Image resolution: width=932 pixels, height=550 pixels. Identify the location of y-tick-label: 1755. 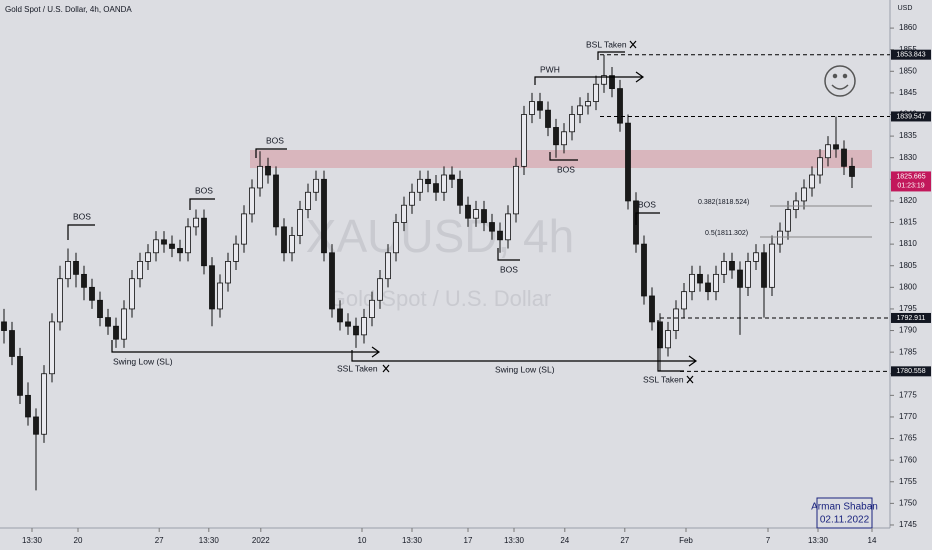
(908, 481).